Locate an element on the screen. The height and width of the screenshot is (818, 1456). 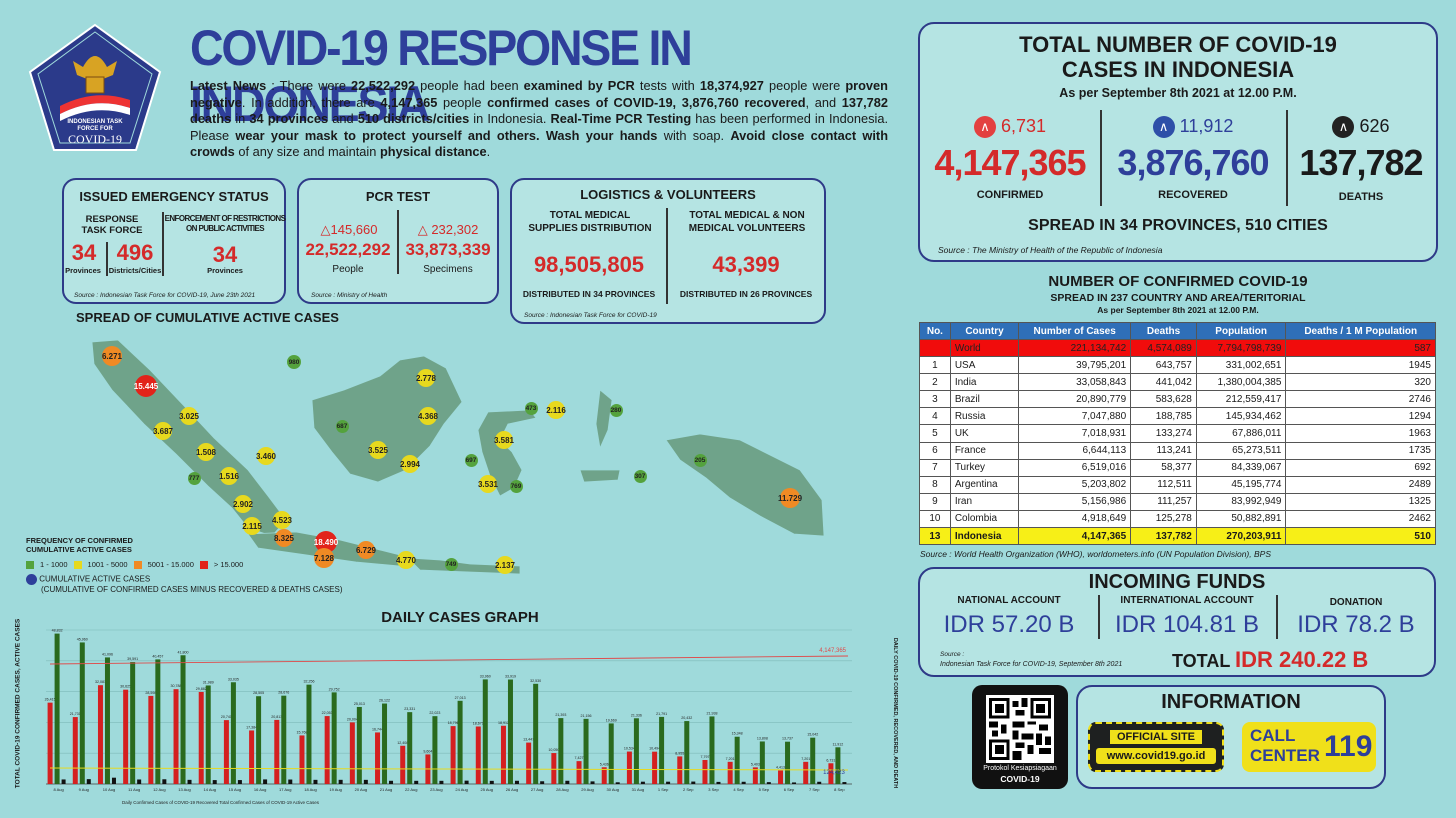
data-label: 28,505 is located at coordinates (258, 693).